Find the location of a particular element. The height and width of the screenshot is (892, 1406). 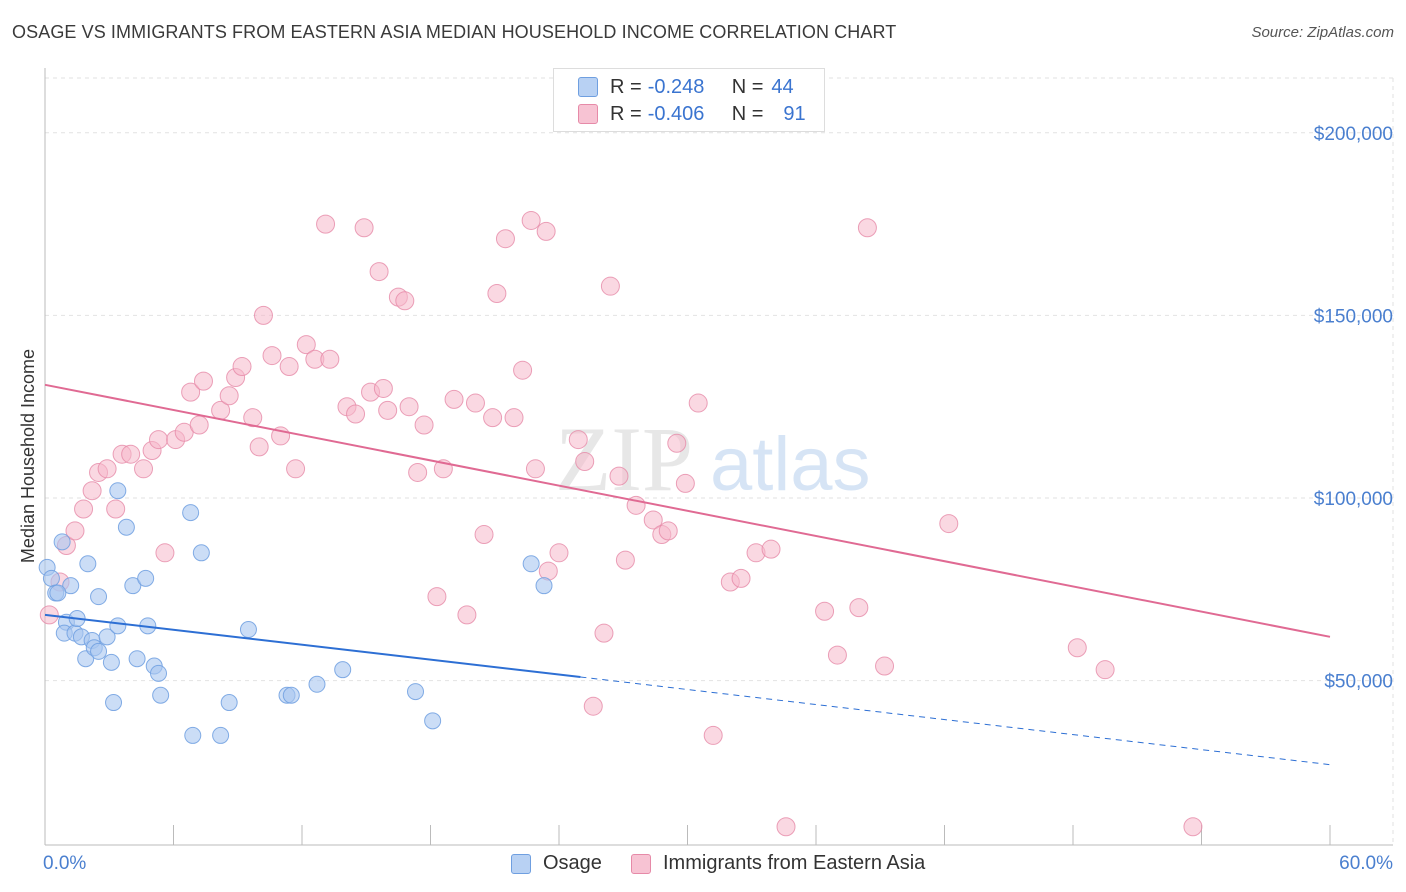

series-legend: Osage Immigrants from Eastern Asia is located at coordinates (703, 865).